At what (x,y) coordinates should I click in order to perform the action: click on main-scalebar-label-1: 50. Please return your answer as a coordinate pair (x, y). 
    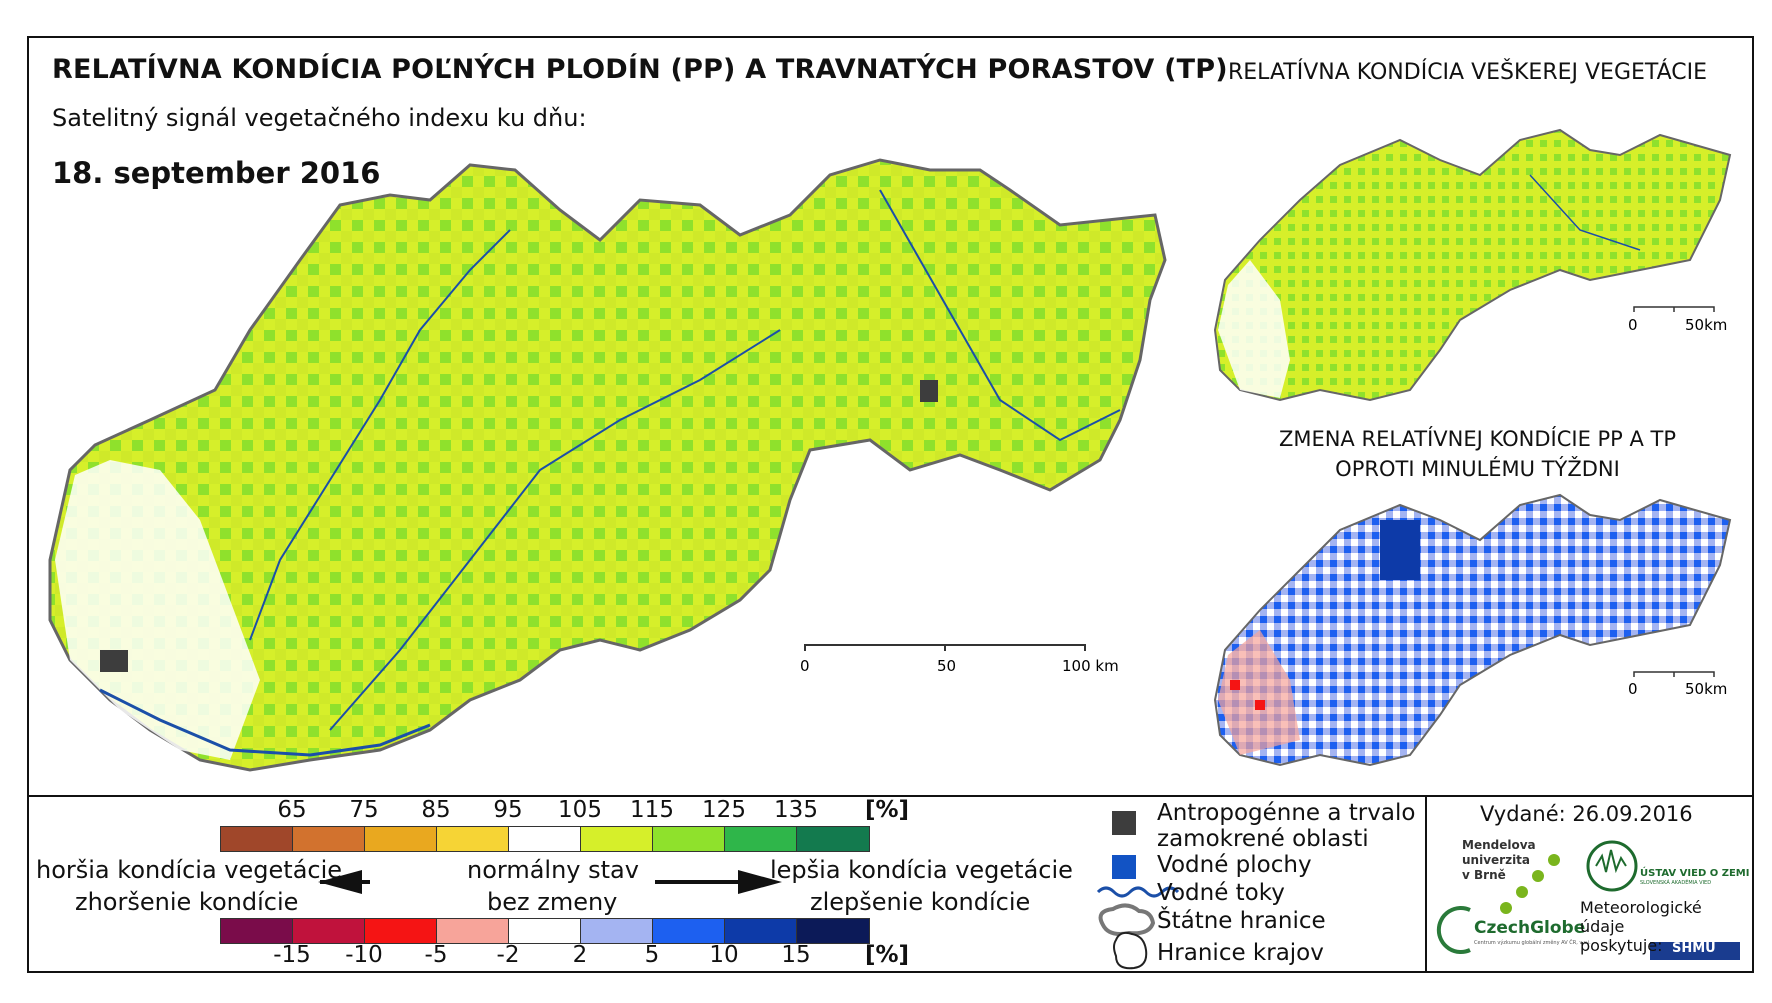
    Looking at the image, I should click on (946, 666).